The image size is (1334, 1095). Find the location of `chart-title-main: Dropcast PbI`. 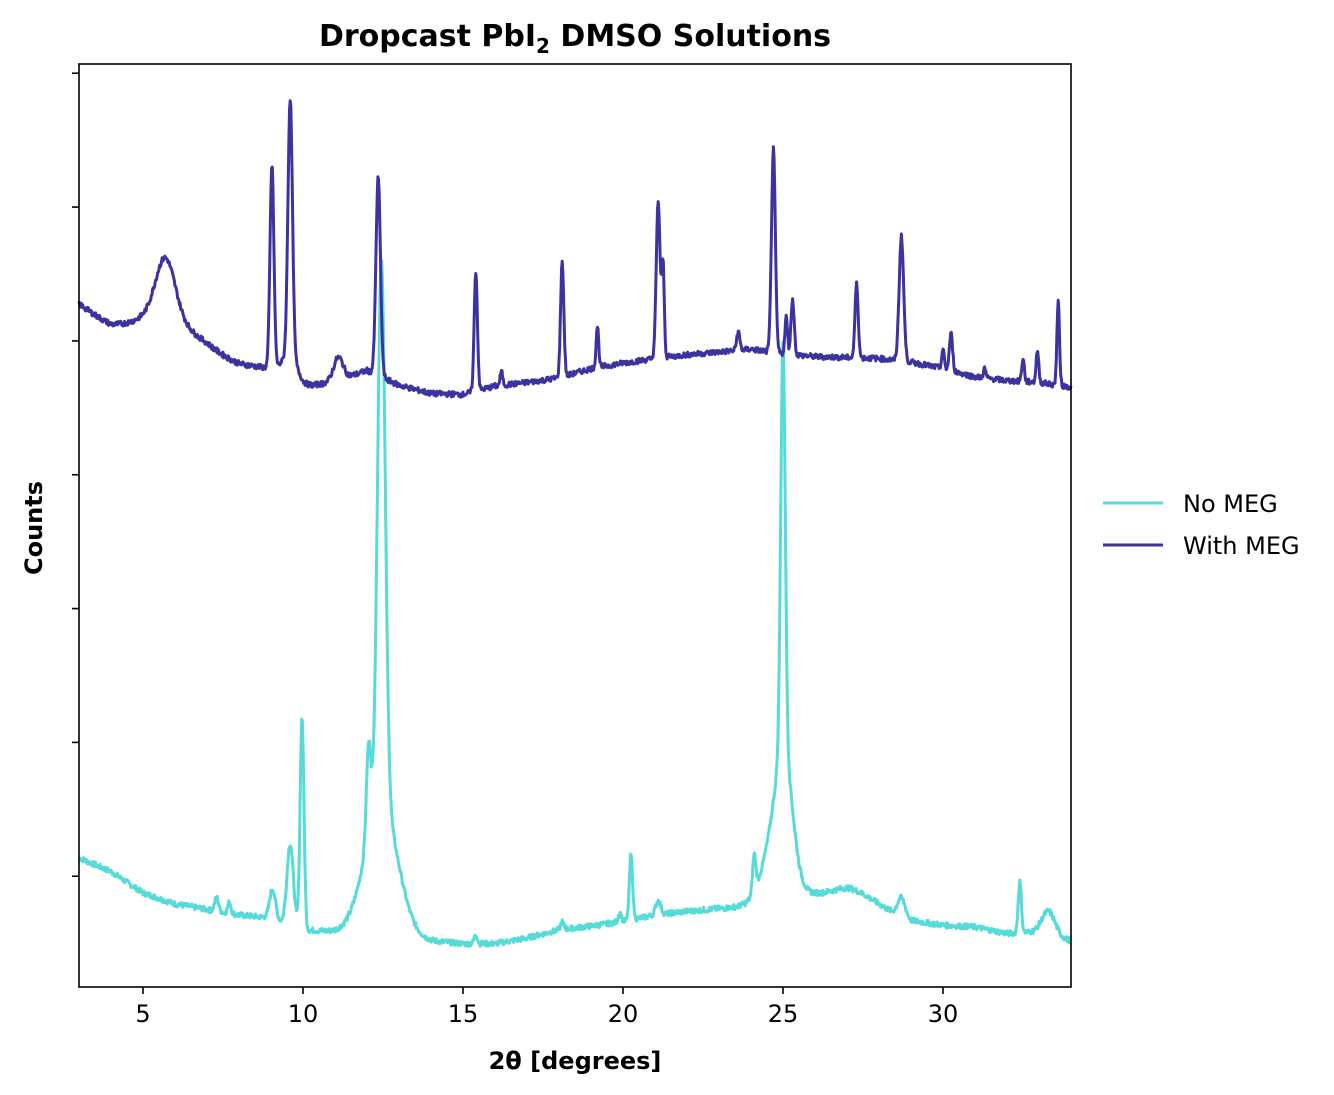

chart-title-main: Dropcast PbI is located at coordinates (427, 36).